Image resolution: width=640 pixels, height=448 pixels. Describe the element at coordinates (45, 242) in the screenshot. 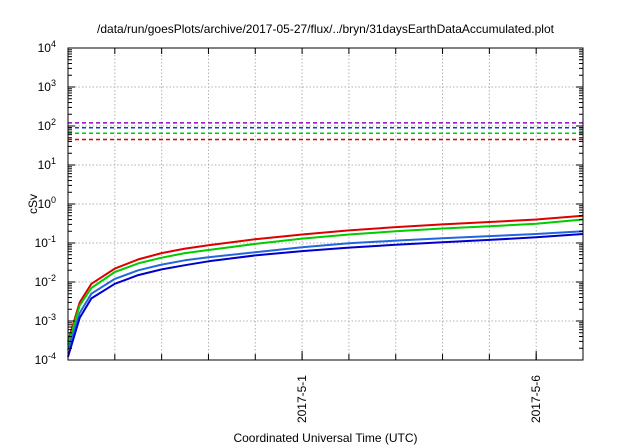

I see `y-tick-label: 10⁻¹` at that location.